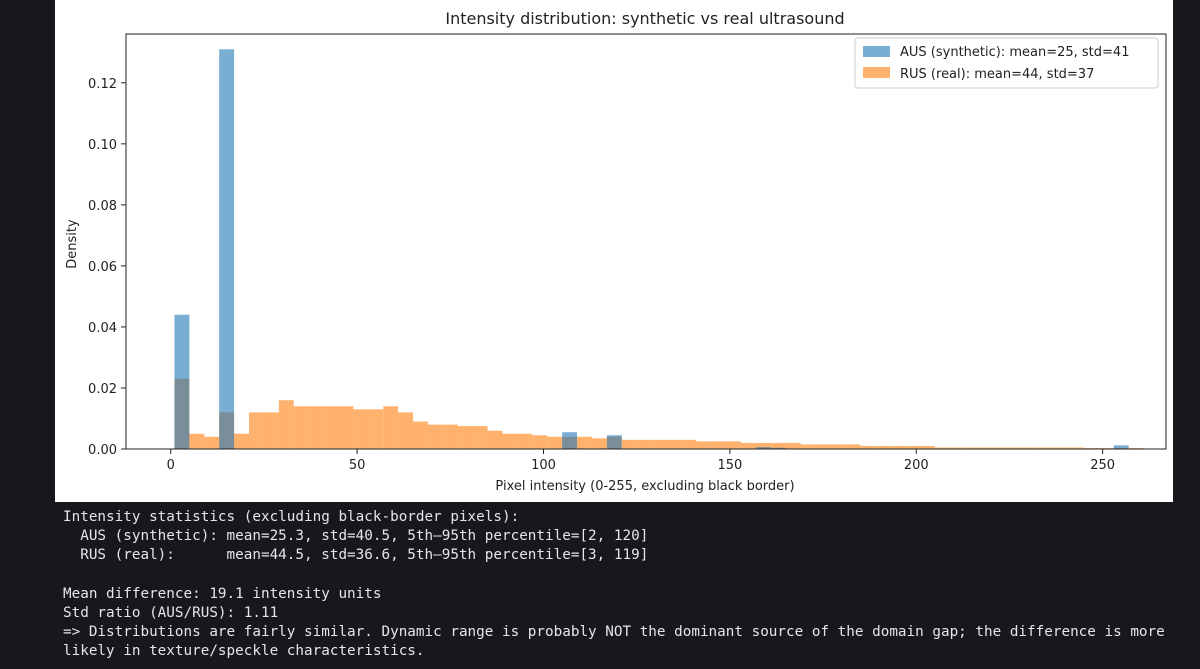  I want to click on y-tick-label: 0.12, so click(102, 84).